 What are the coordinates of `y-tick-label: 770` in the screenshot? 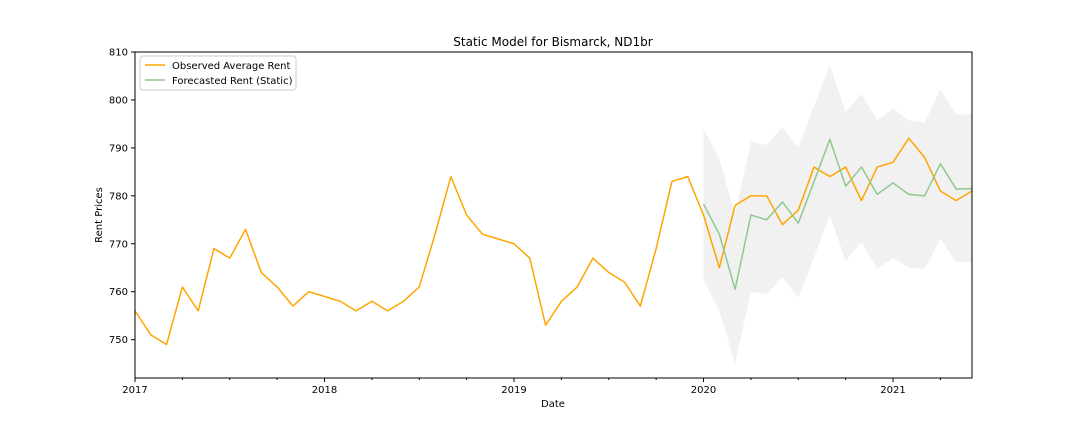 It's located at (118, 244).